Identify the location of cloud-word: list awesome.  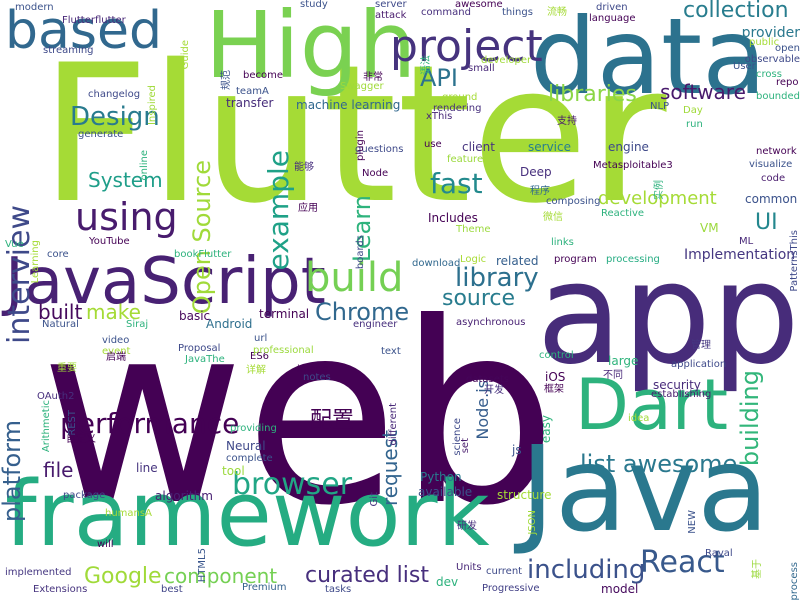
(659, 464).